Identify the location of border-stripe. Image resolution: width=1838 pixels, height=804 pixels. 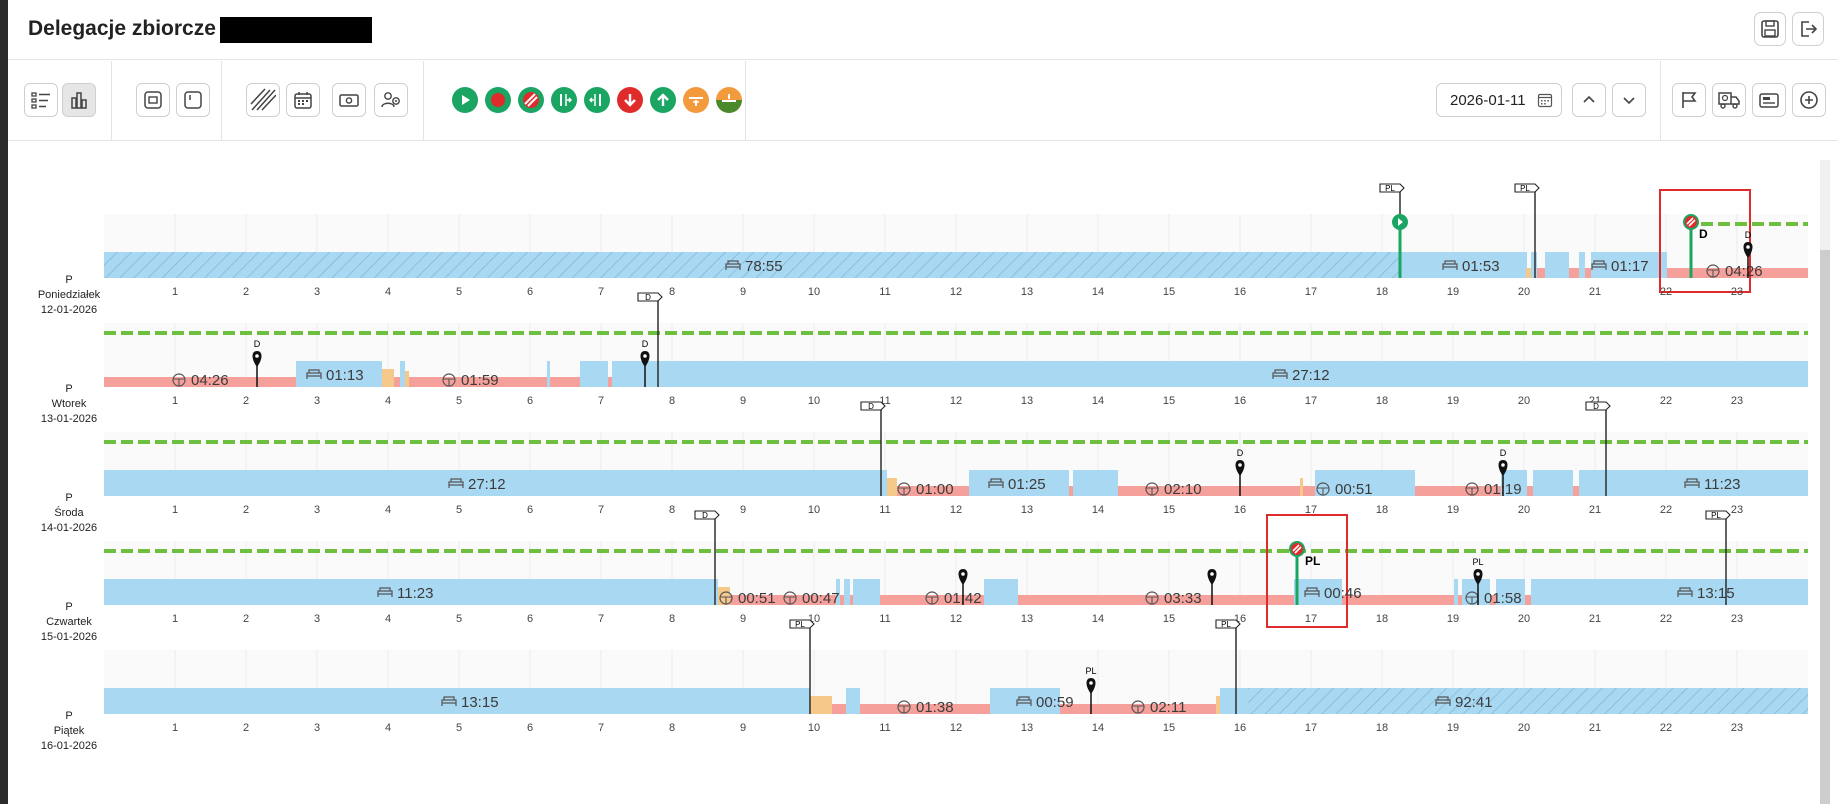
(1298, 550).